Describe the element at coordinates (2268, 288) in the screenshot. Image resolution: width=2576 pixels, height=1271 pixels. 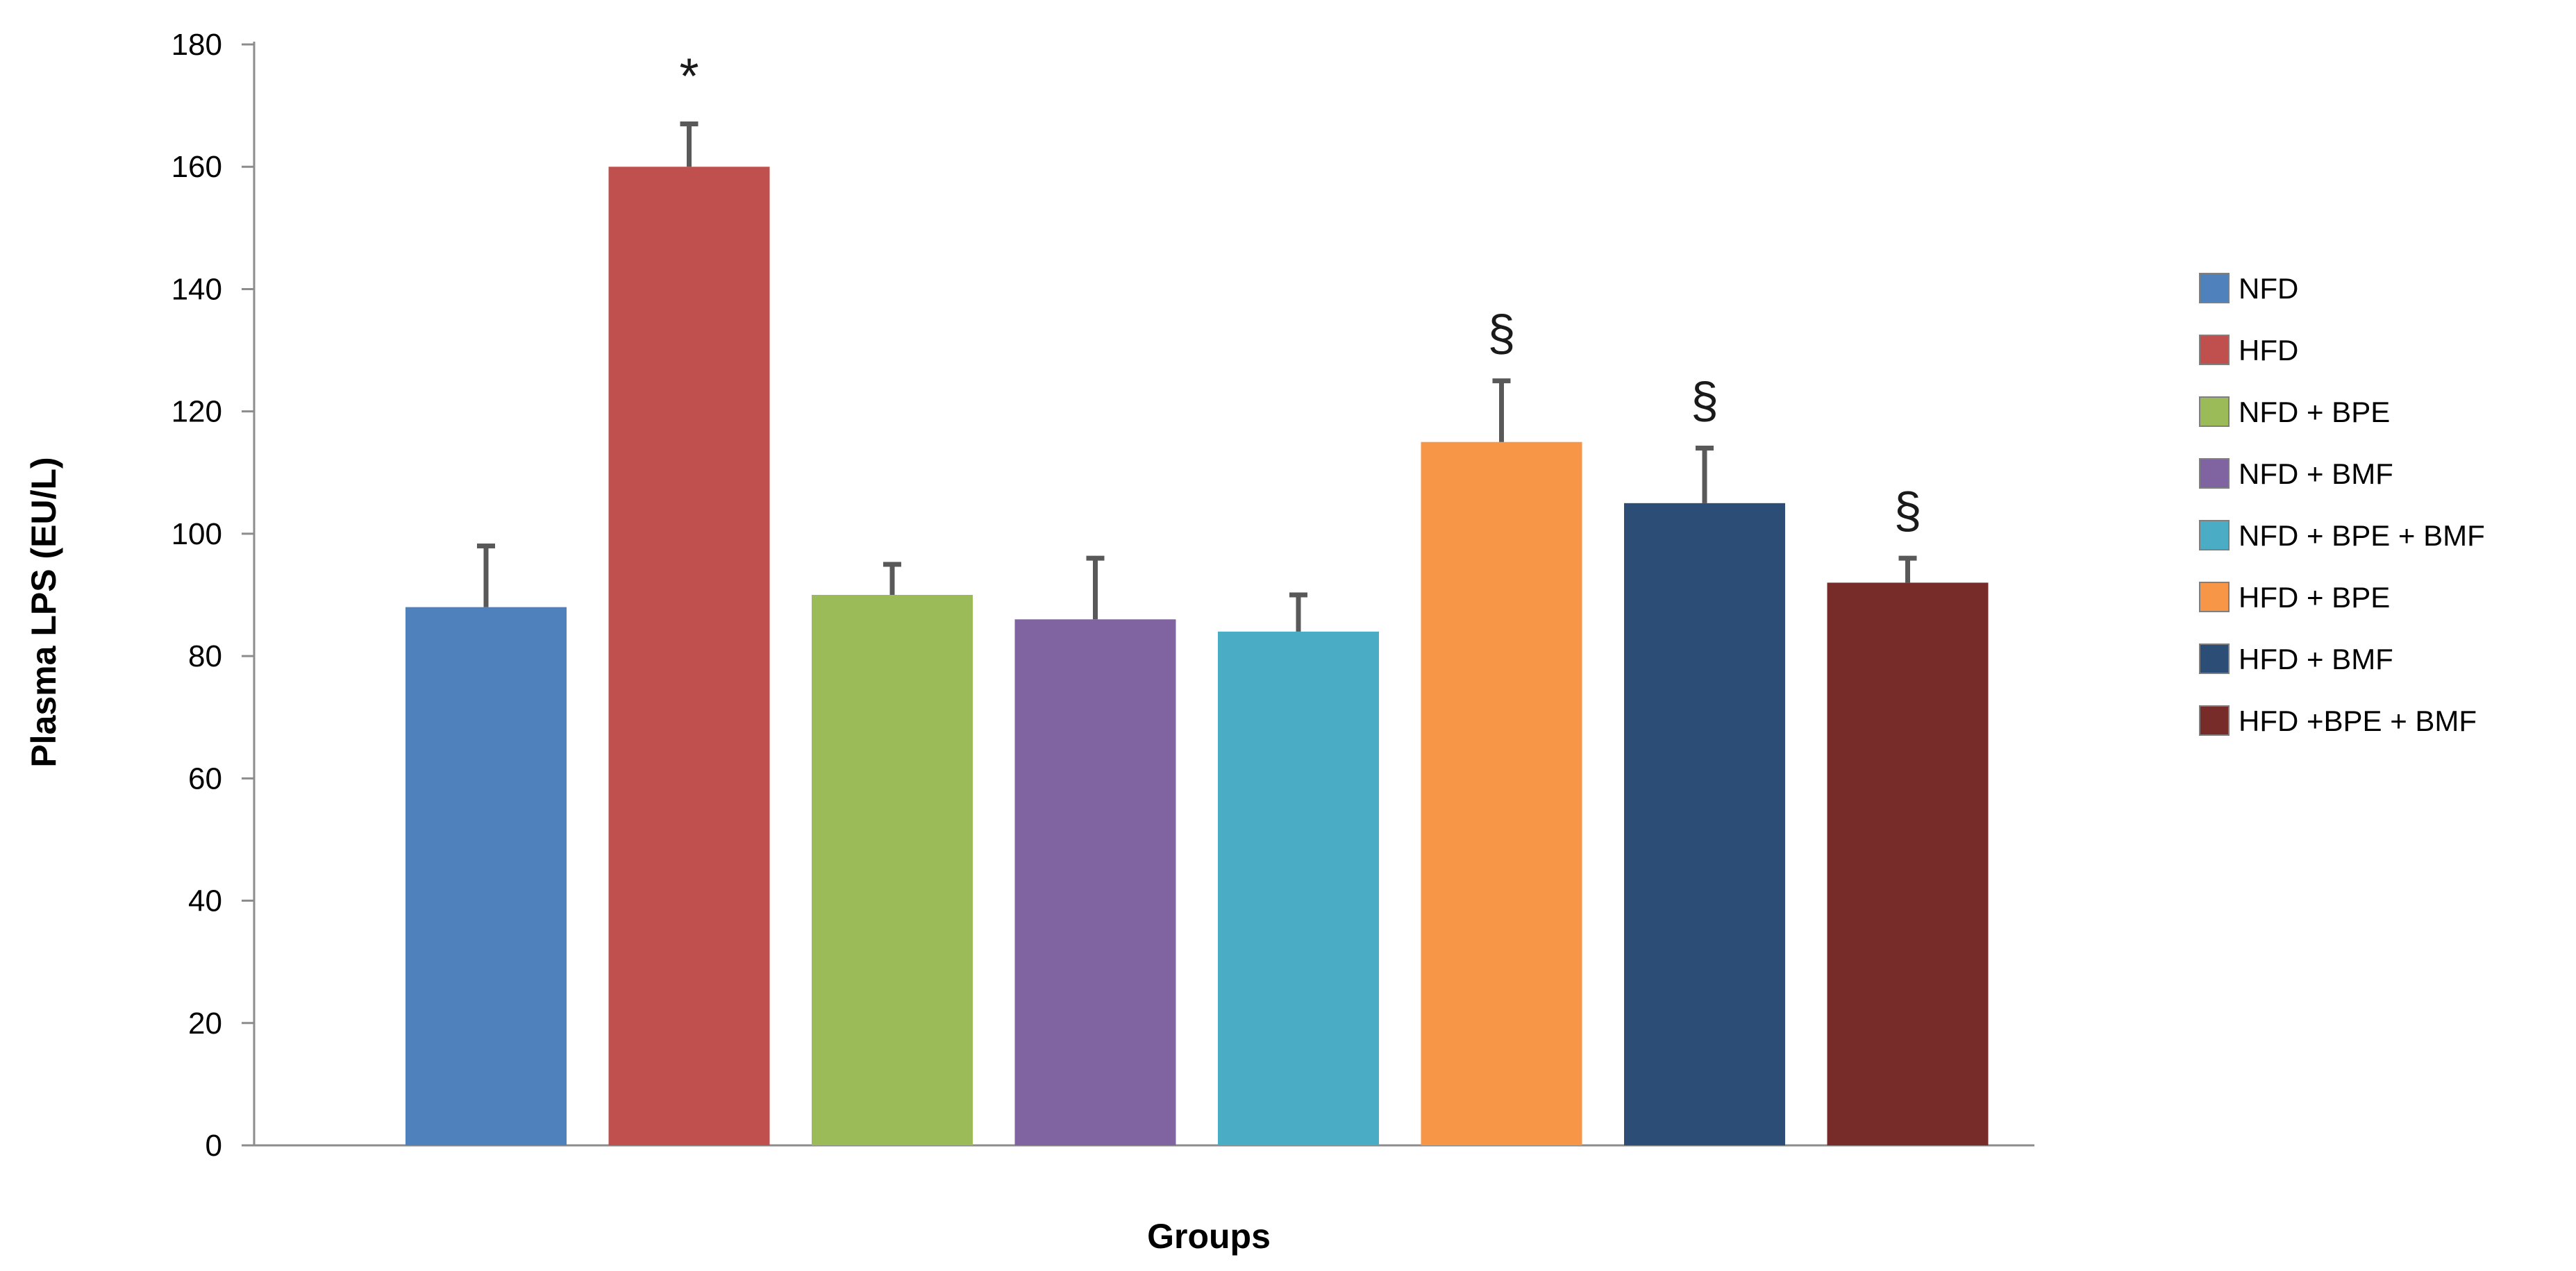
I see `legend-label-1: NFD` at that location.